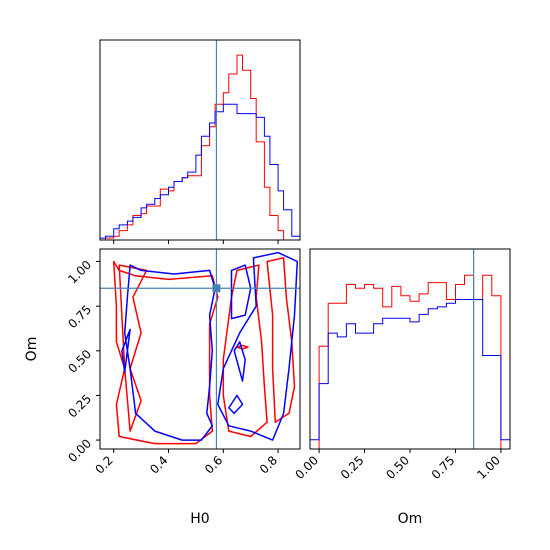 The image size is (550, 550). What do you see at coordinates (410, 374) in the screenshot?
I see `om-histogram-blue` at bounding box center [410, 374].